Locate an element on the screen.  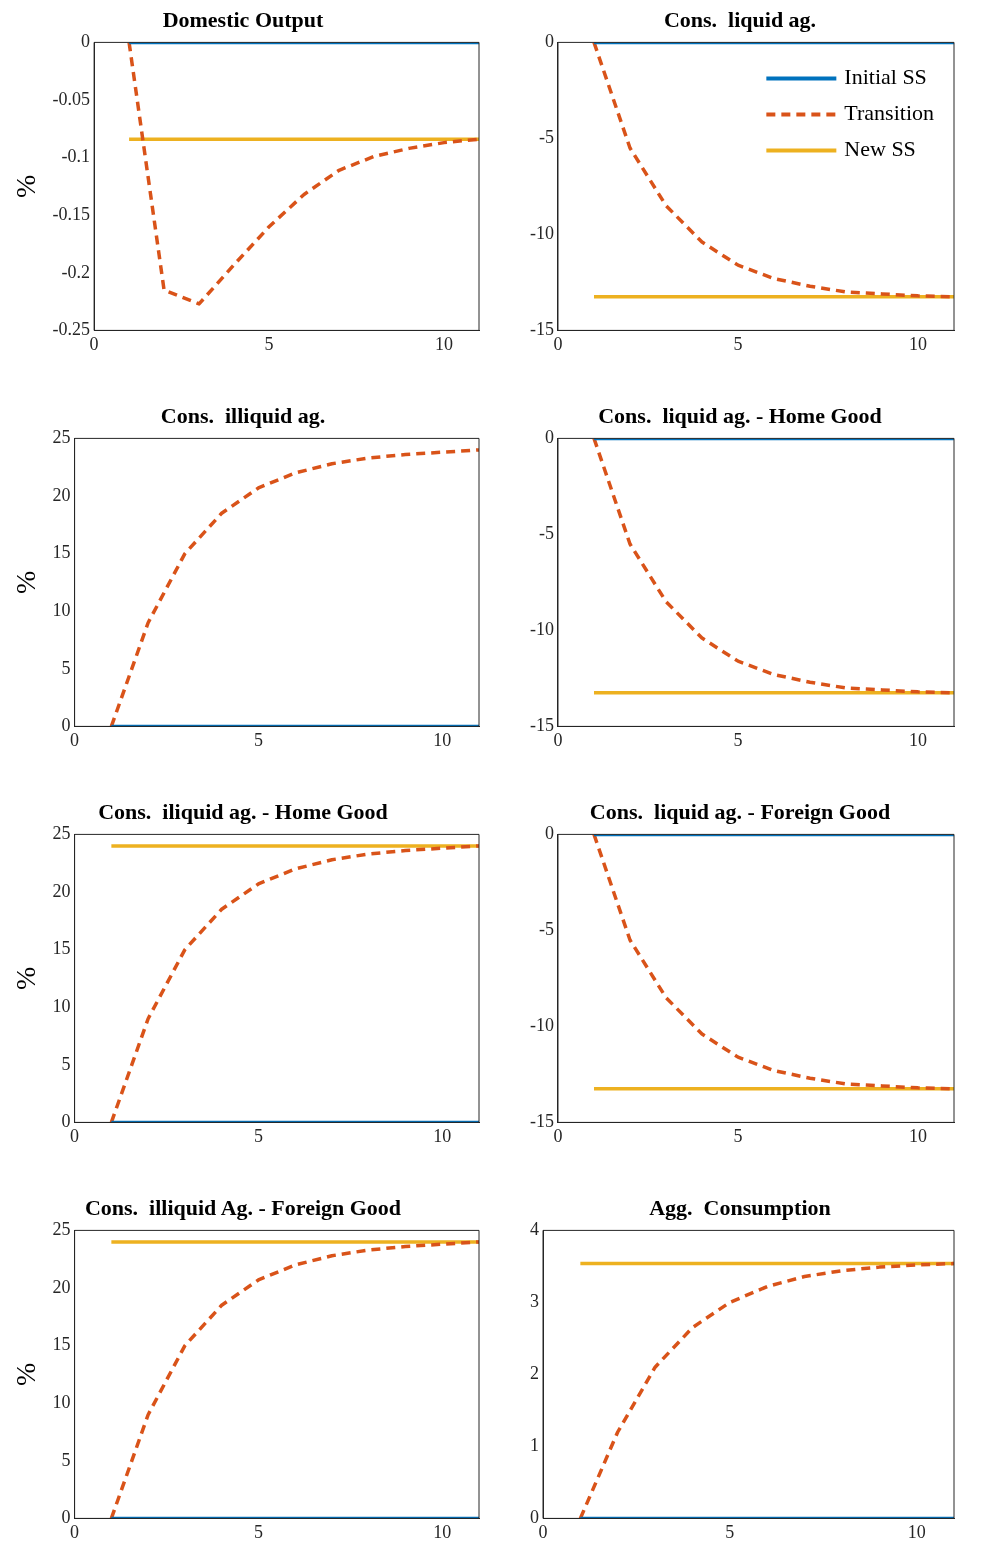
y-tick-label: 3 is located at coordinates (534, 1301).